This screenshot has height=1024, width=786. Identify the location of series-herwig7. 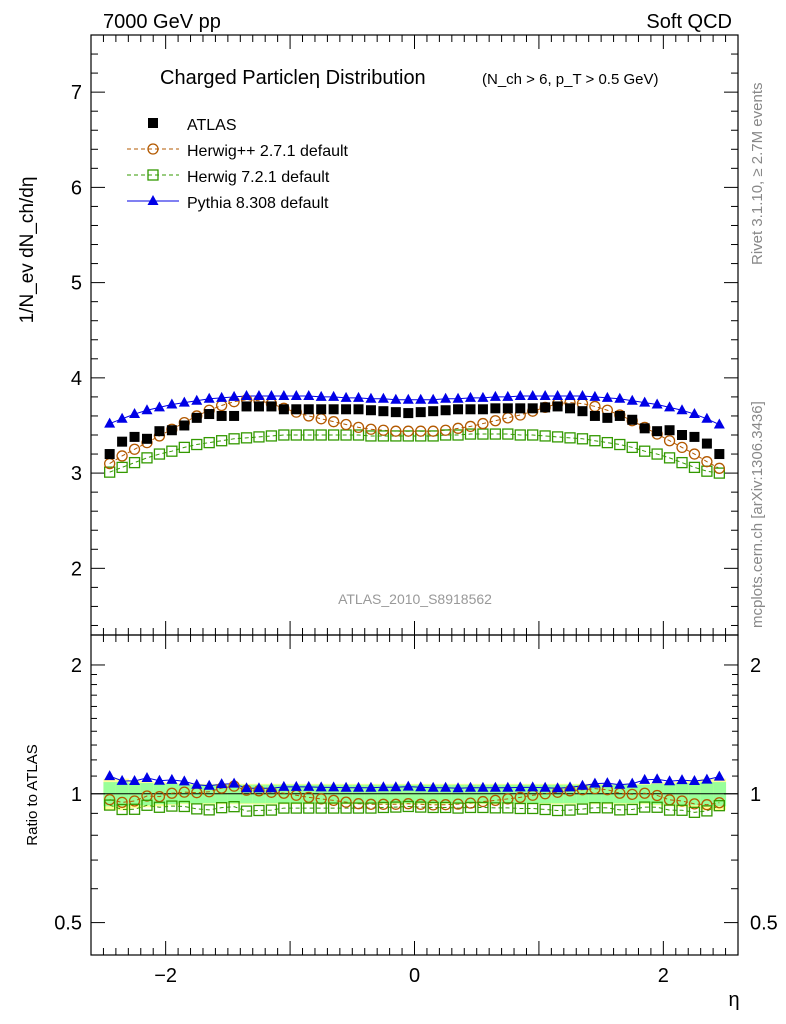
(414, 808).